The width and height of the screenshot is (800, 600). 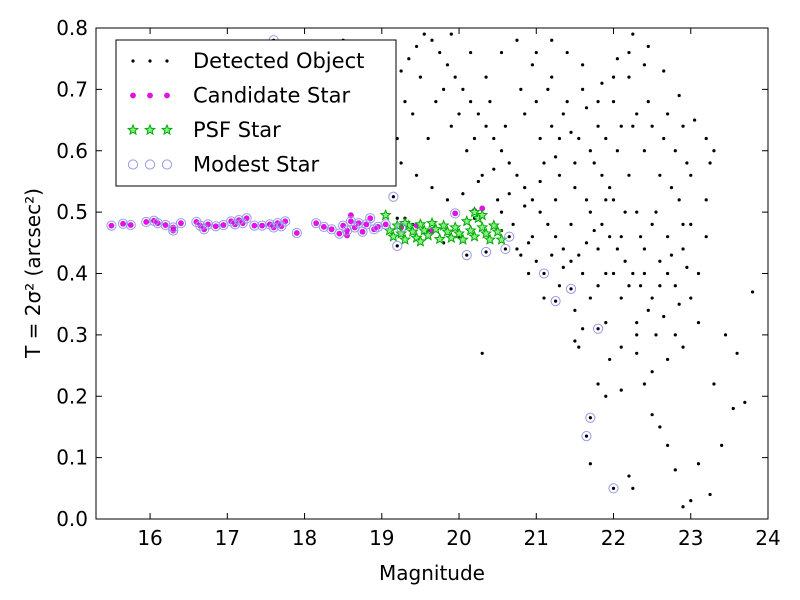 I want to click on x-tick-label: 17, so click(x=227, y=538).